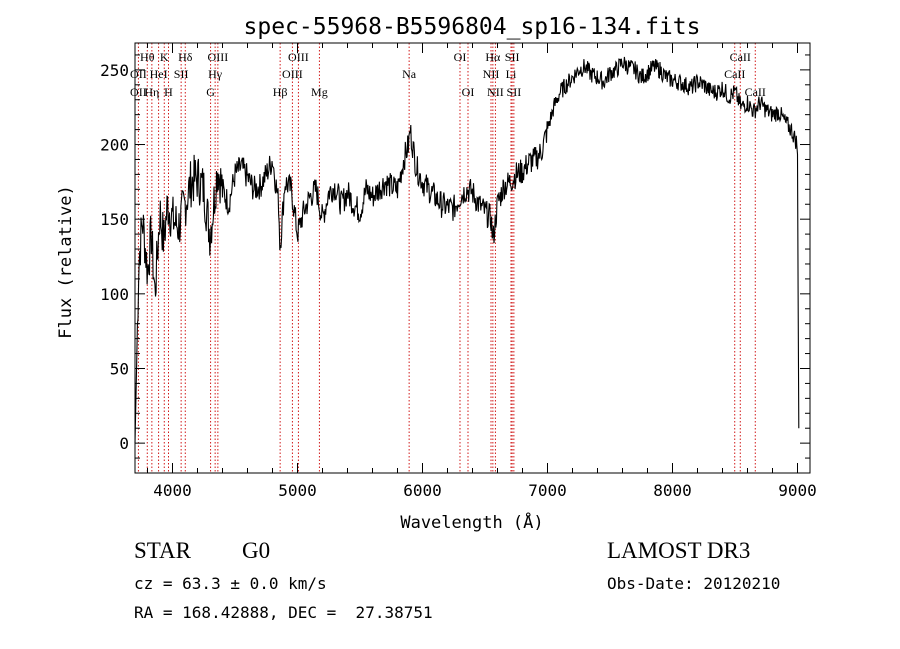 The height and width of the screenshot is (649, 900). Describe the element at coordinates (114, 70) in the screenshot. I see `y-tick-label: 250` at that location.